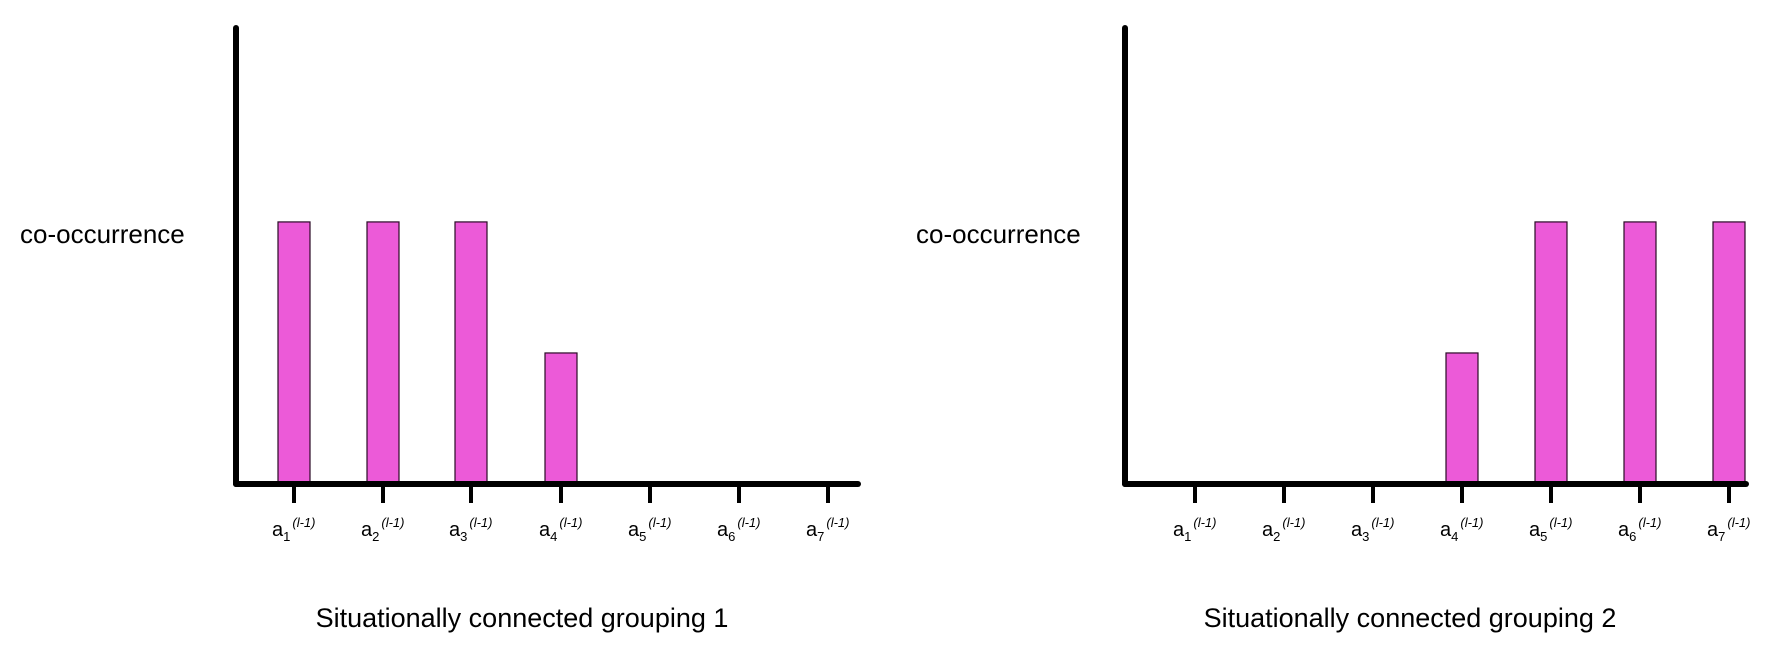 The height and width of the screenshot is (664, 1785). I want to click on chart-title: Situationally connected grouping 1, so click(522, 618).